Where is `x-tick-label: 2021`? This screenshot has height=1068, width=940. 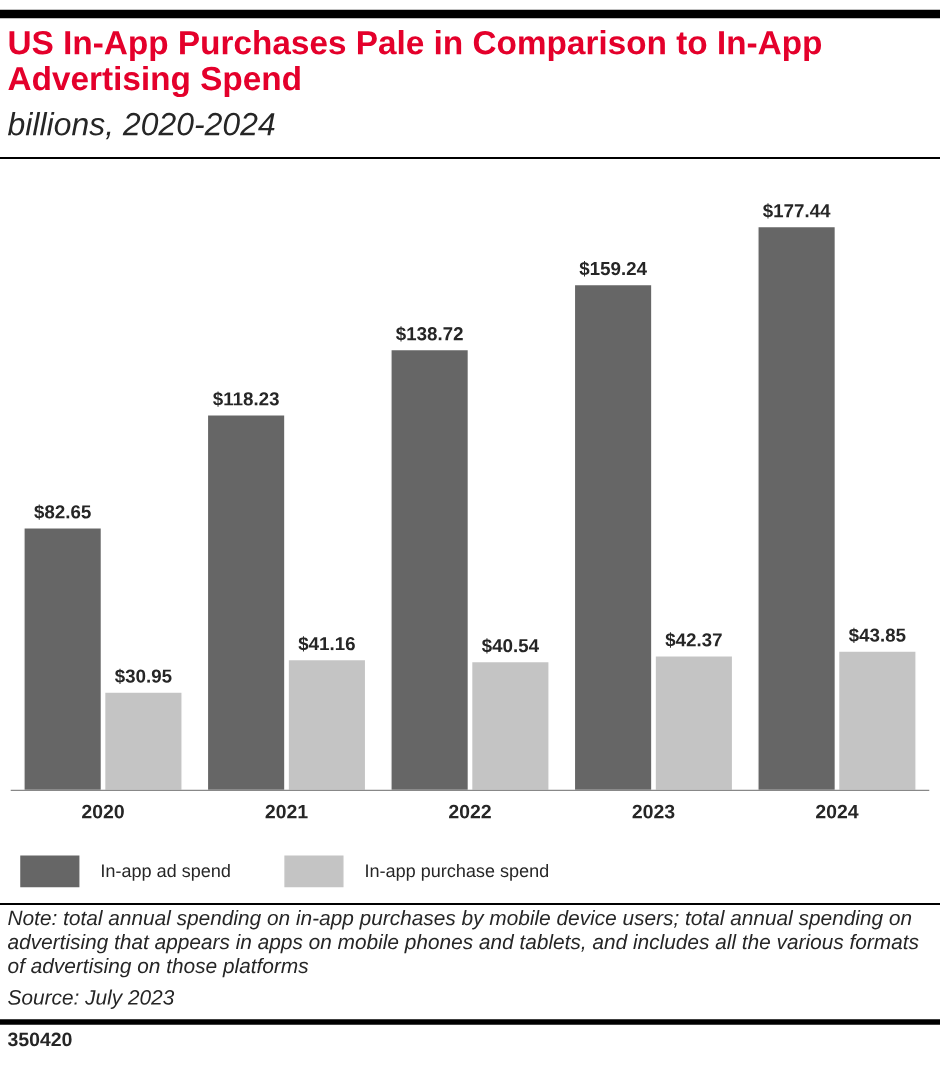 x-tick-label: 2021 is located at coordinates (286, 811).